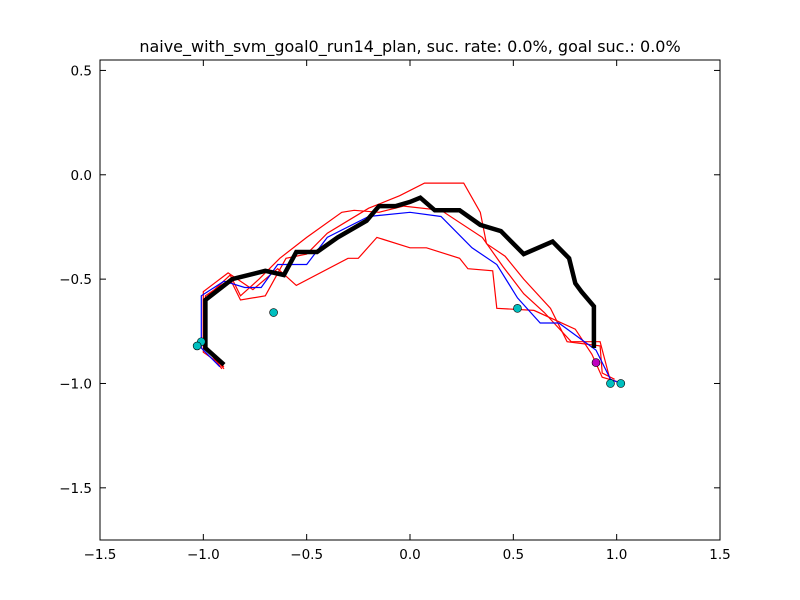  What do you see at coordinates (75, 384) in the screenshot?
I see `y-tick-label: −1.0` at bounding box center [75, 384].